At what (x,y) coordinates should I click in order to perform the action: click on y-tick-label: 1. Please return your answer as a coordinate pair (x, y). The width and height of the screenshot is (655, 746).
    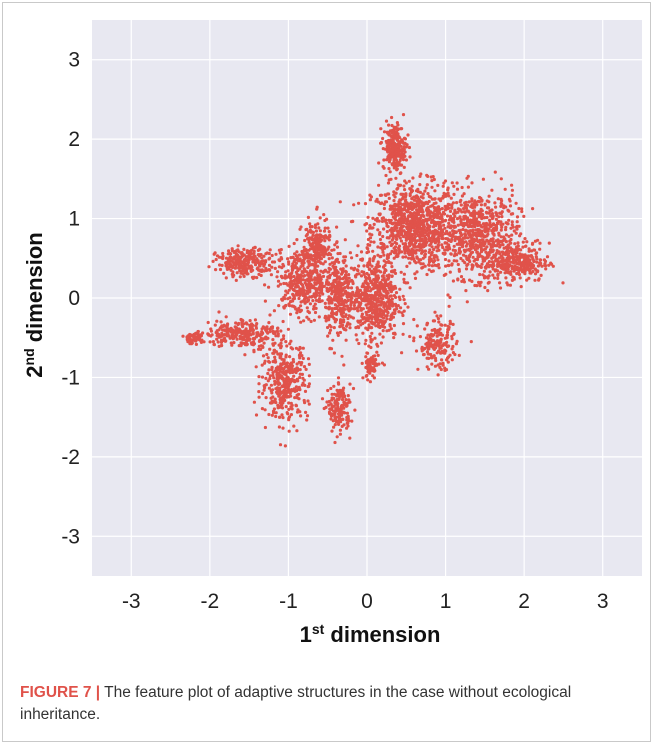
    Looking at the image, I should click on (74, 219).